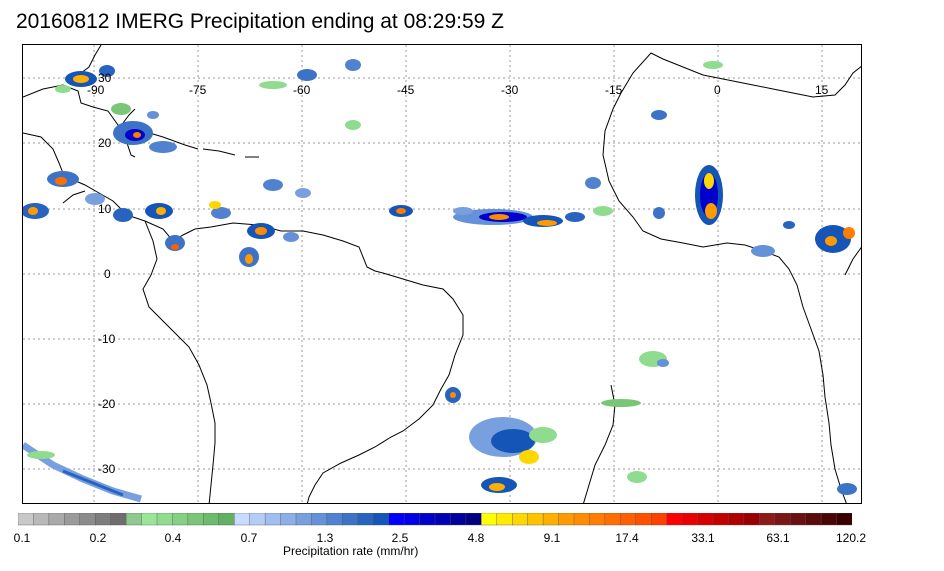 The height and width of the screenshot is (571, 944). What do you see at coordinates (400, 538) in the screenshot?
I see `colorbar-tick: 2.5` at bounding box center [400, 538].